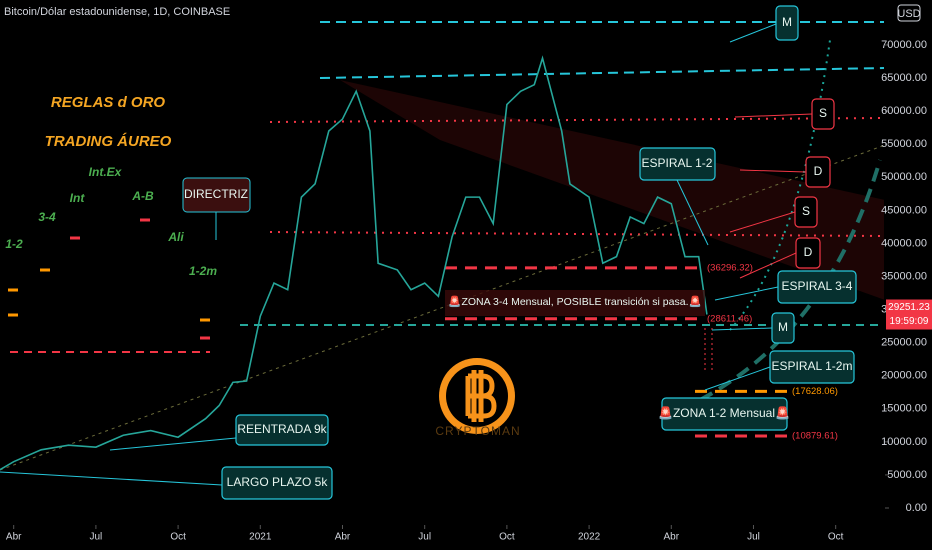  I want to click on price-tag, so click(909, 314).